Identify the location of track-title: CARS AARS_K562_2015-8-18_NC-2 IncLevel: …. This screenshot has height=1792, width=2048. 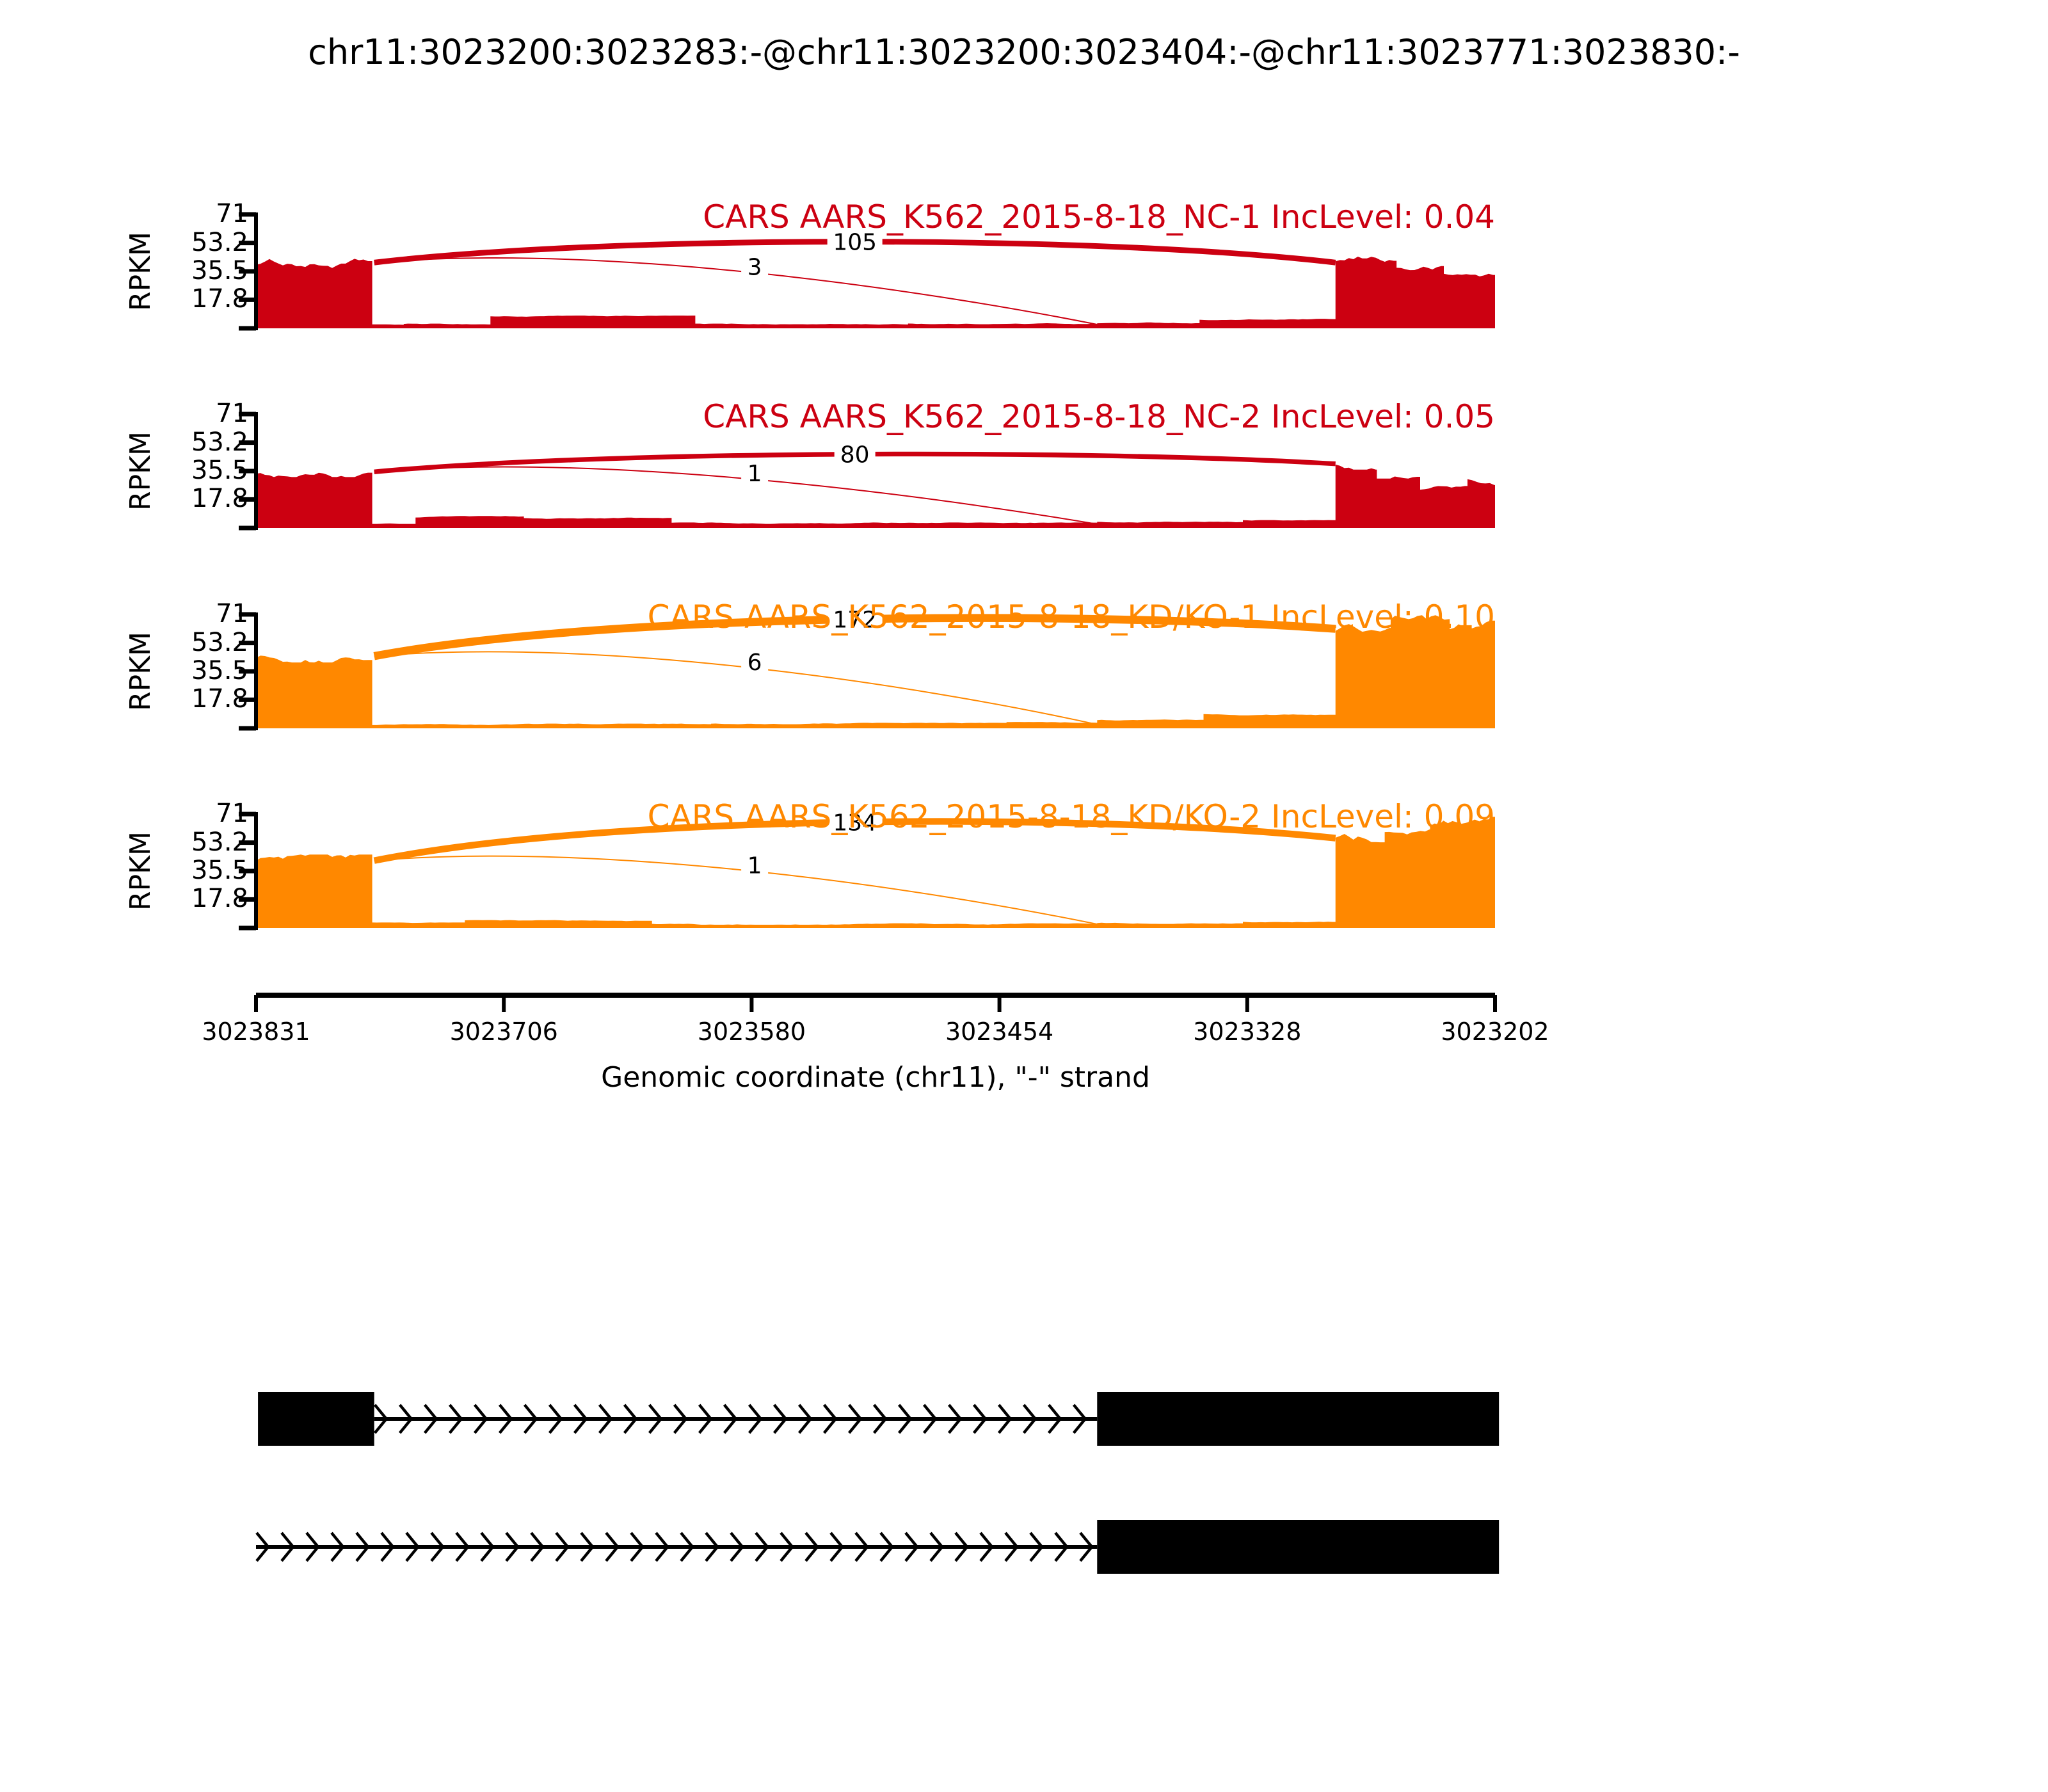
(1099, 416).